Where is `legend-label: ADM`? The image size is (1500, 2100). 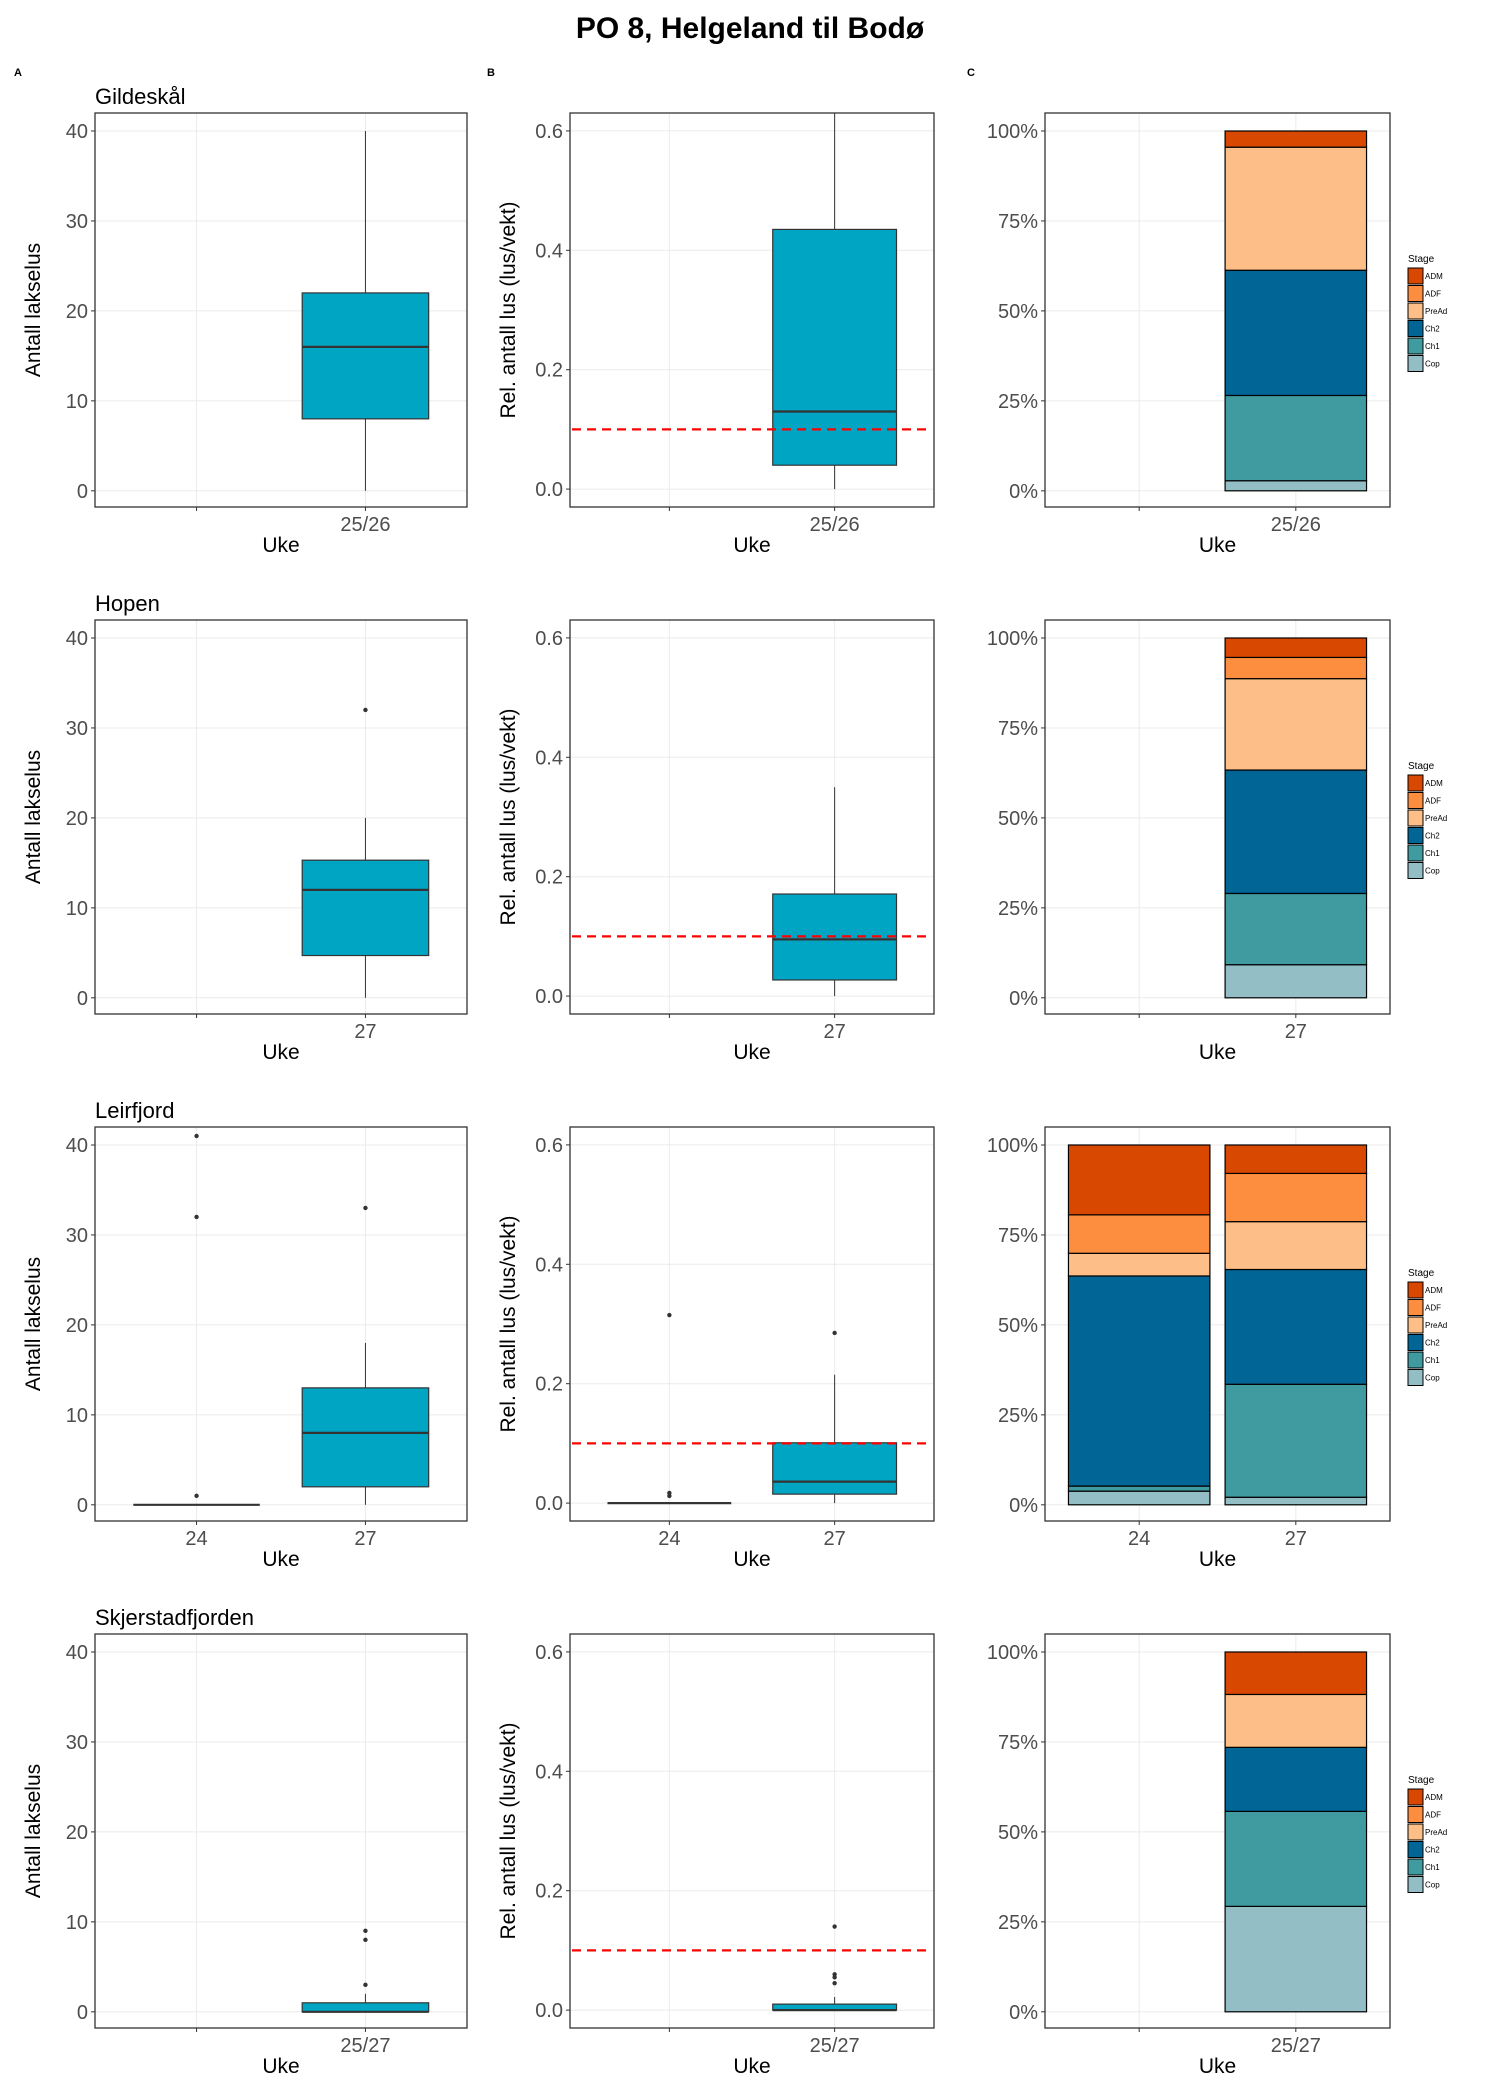 legend-label: ADM is located at coordinates (1434, 1290).